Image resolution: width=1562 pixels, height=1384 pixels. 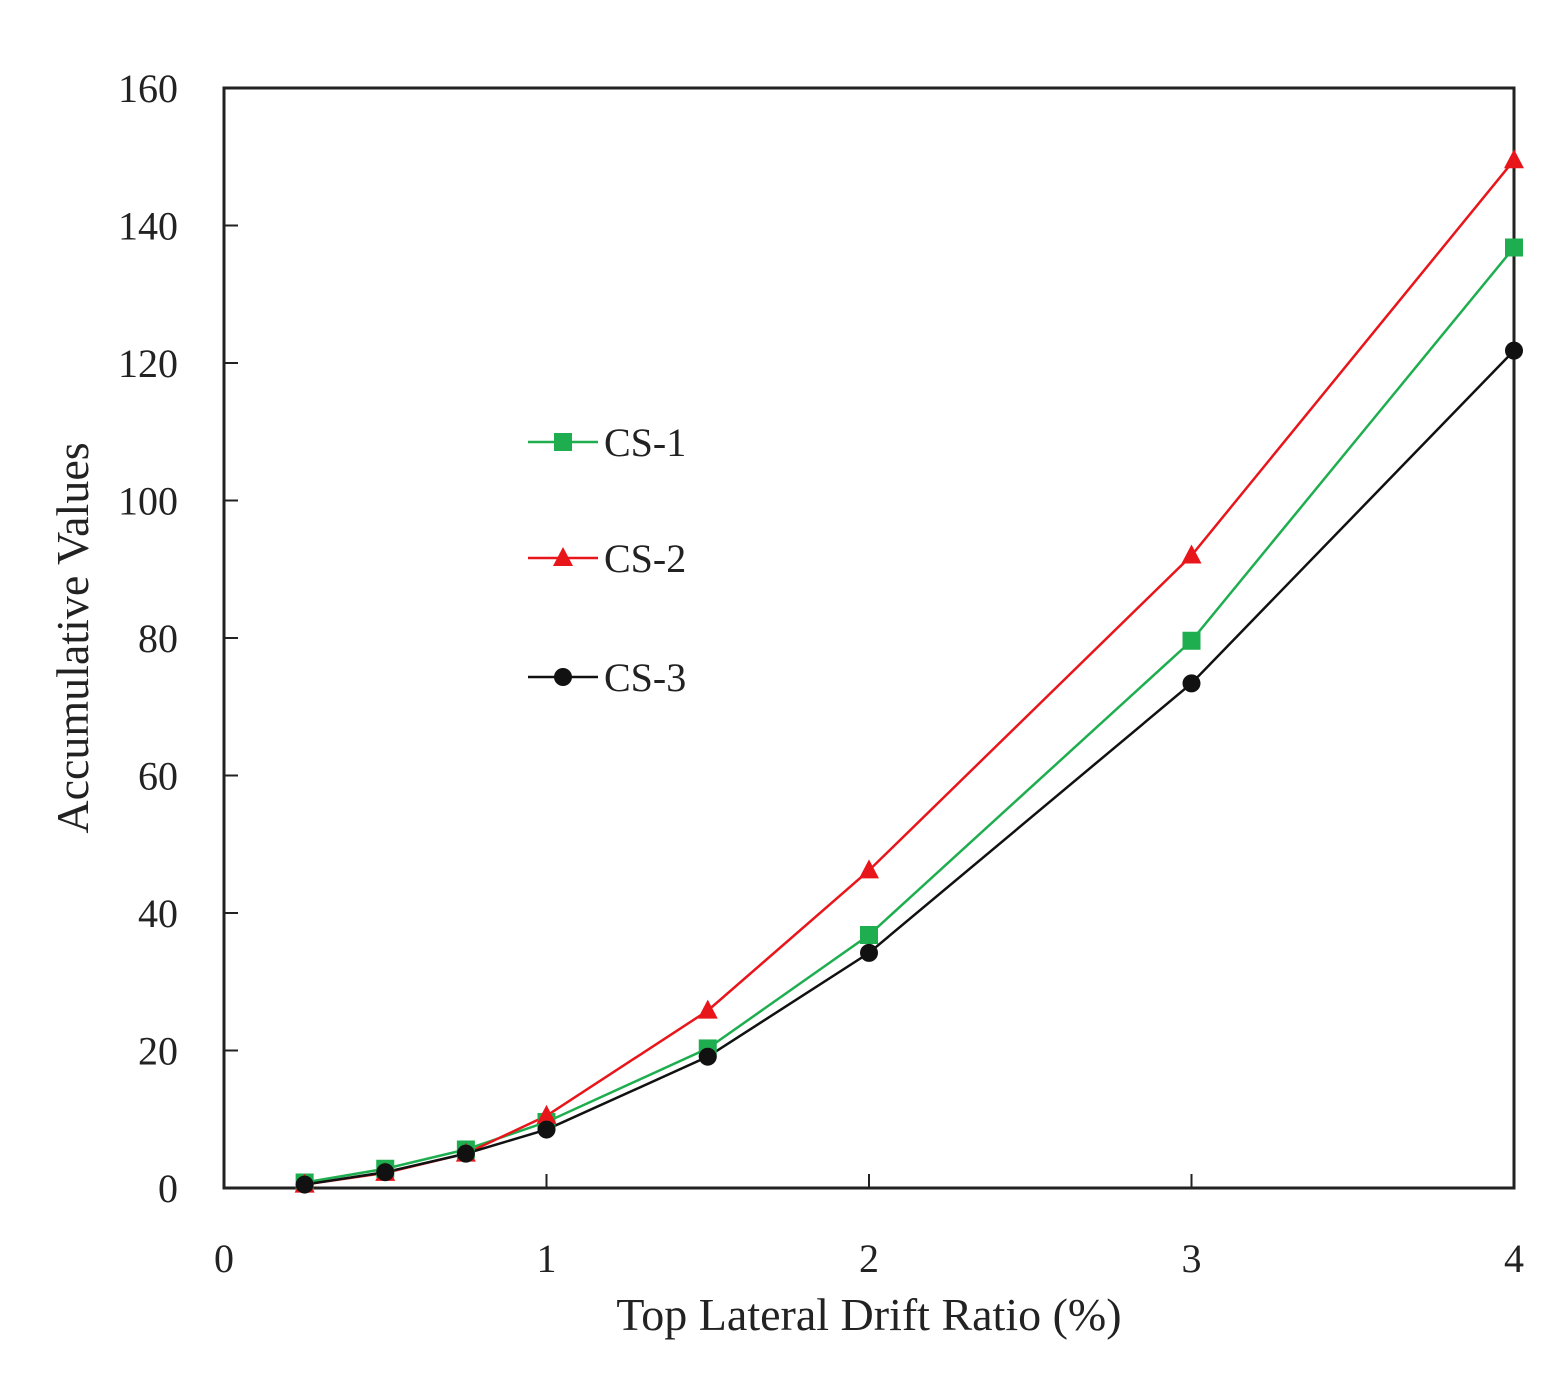 I want to click on y-tick-label: 140, so click(x=148, y=226).